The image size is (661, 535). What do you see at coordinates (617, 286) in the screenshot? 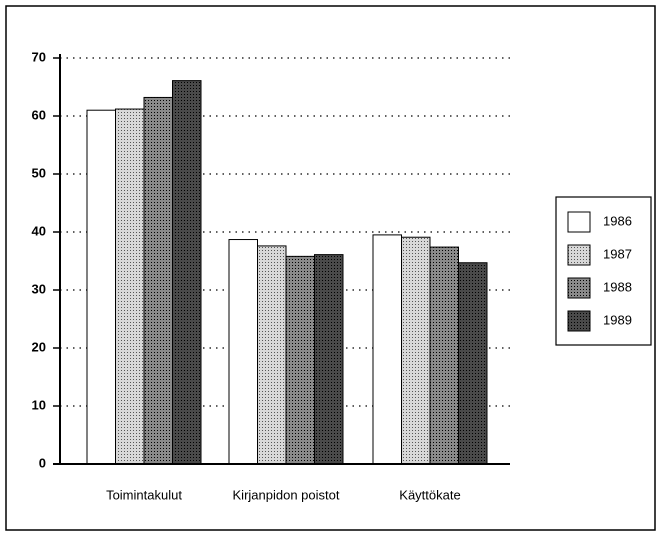
I see `legend-label: 1988` at bounding box center [617, 286].